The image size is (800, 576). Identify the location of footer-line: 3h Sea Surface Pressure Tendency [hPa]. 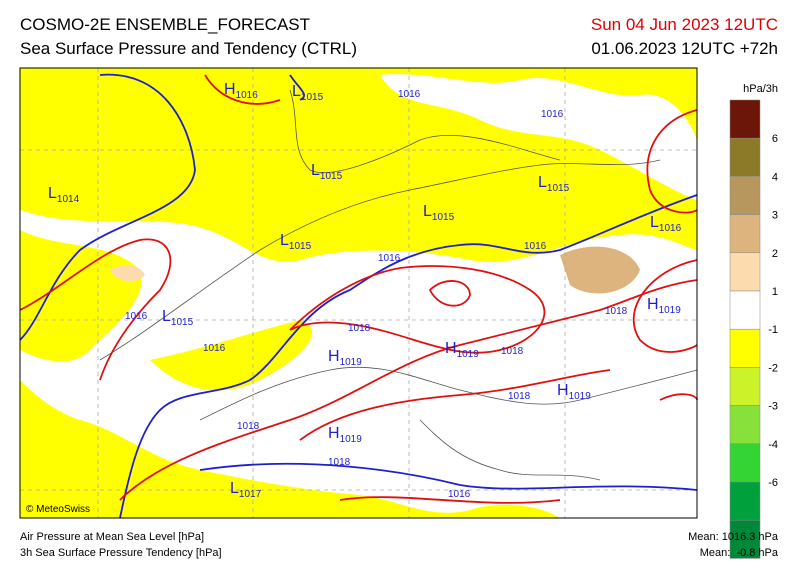
(121, 553).